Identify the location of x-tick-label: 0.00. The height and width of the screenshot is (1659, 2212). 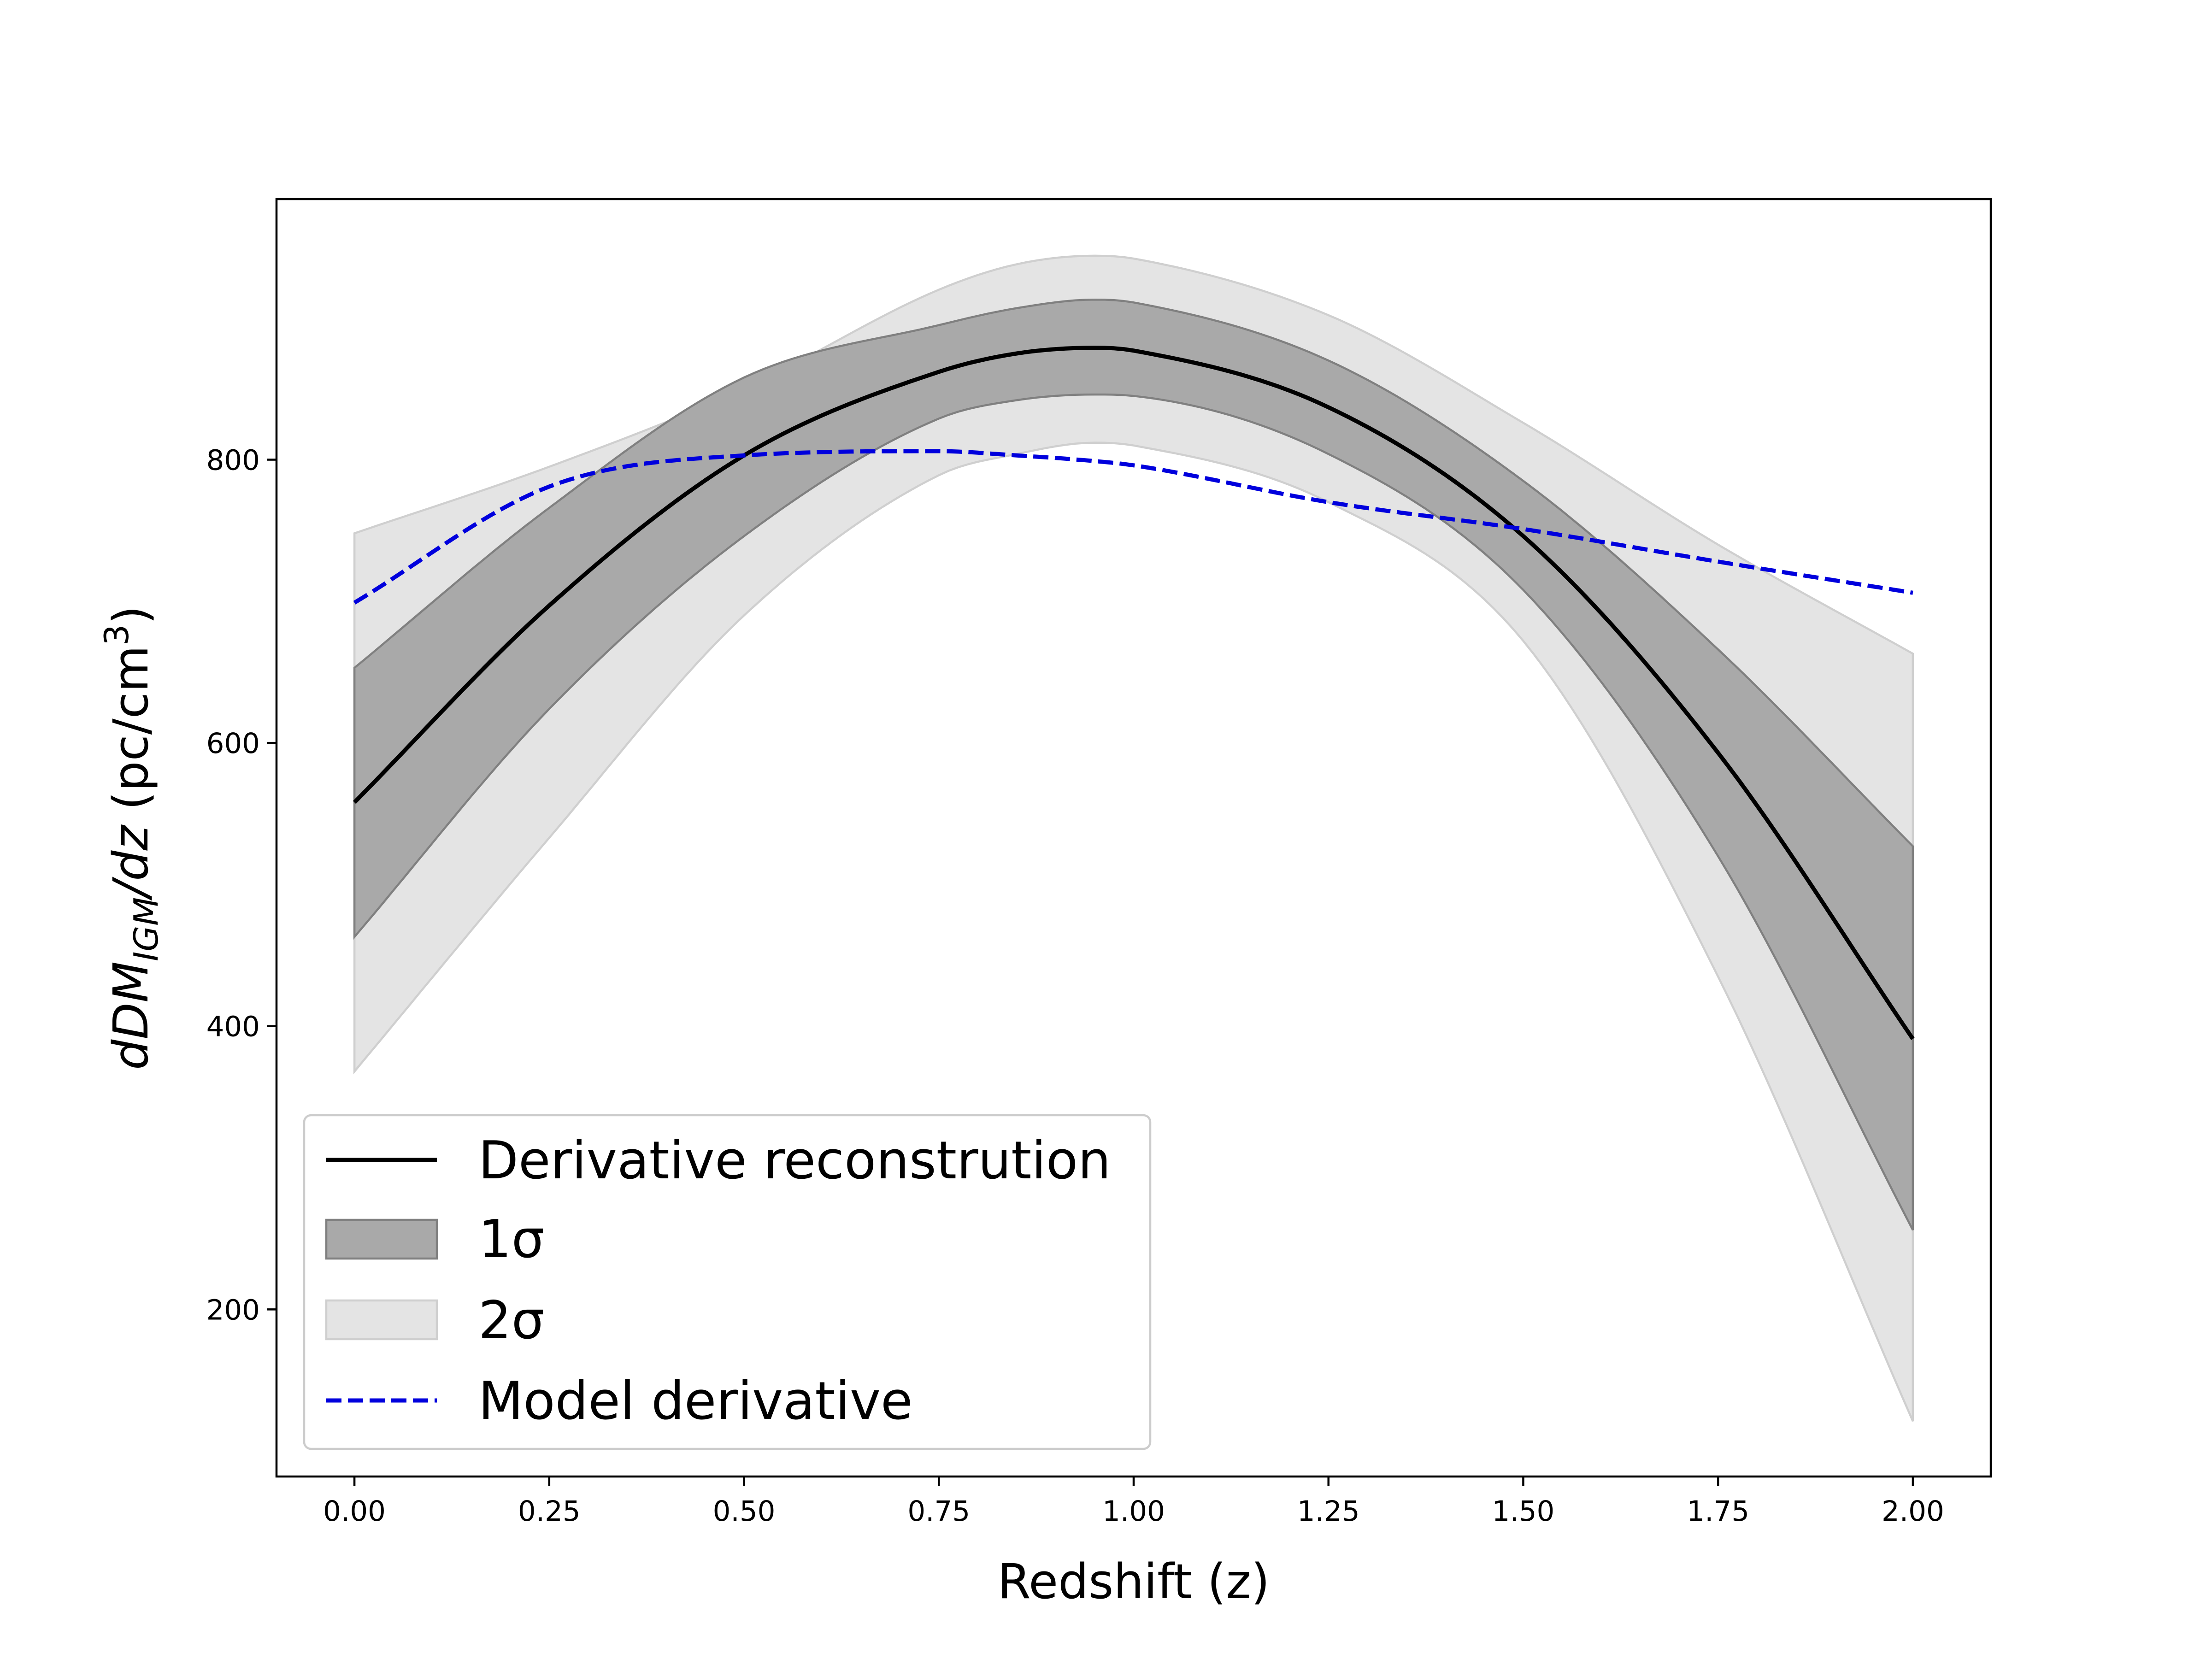
(354, 1511).